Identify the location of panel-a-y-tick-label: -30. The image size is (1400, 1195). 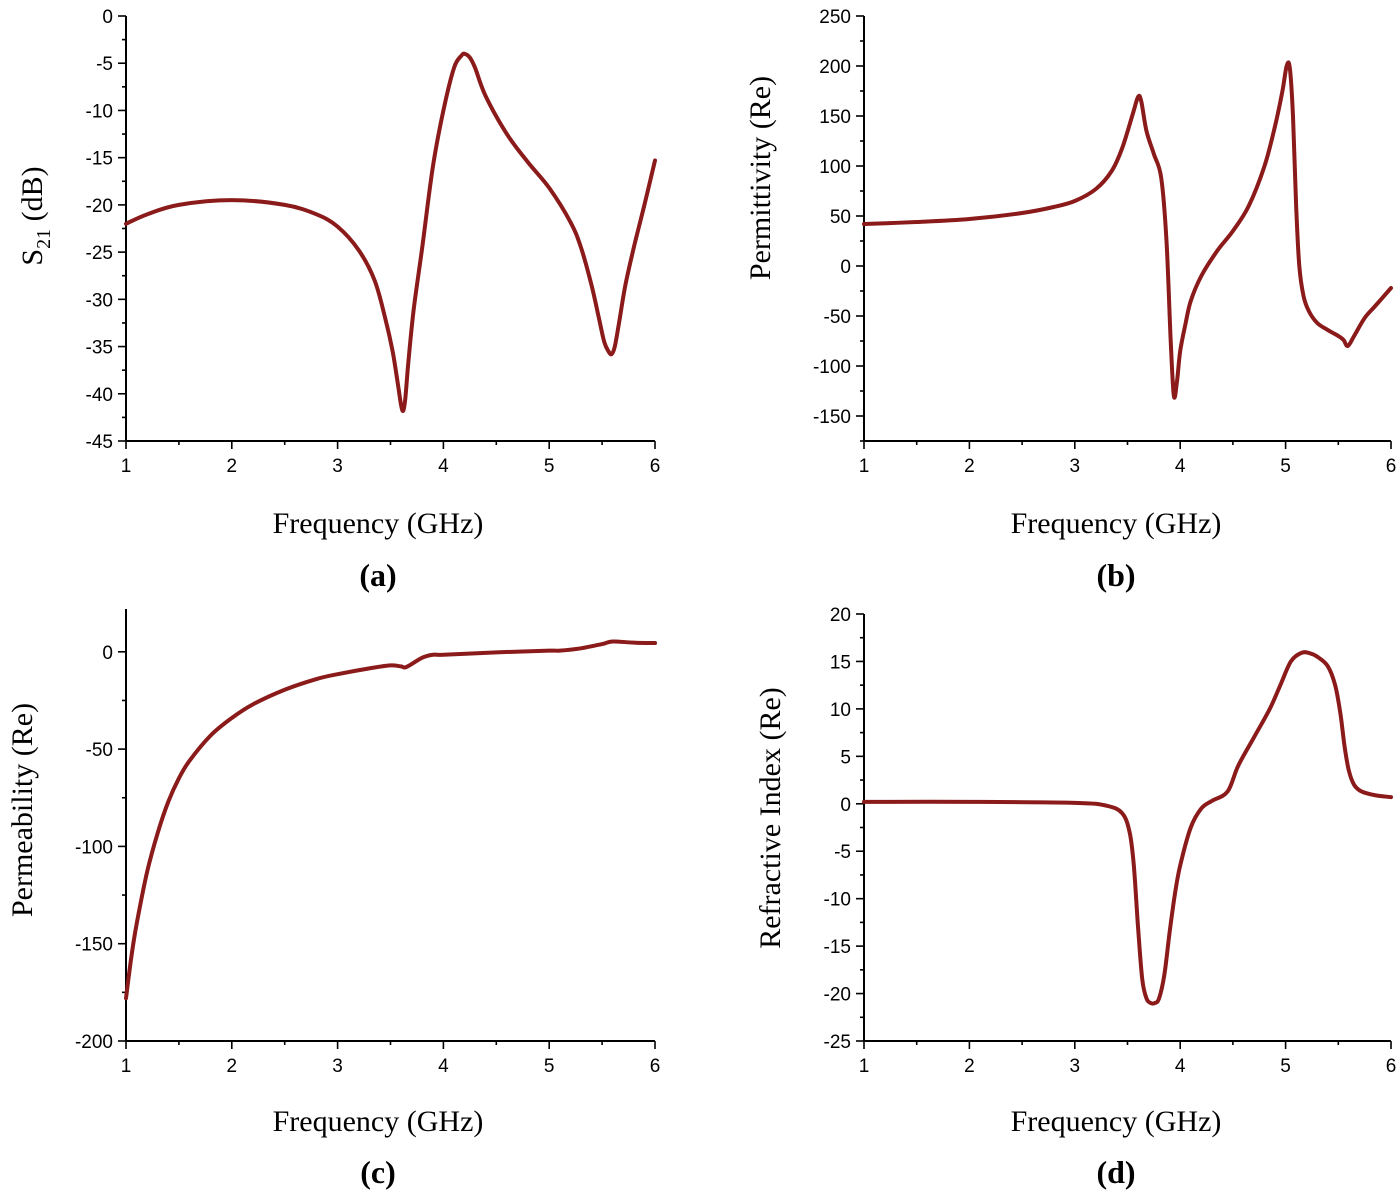
(99, 300).